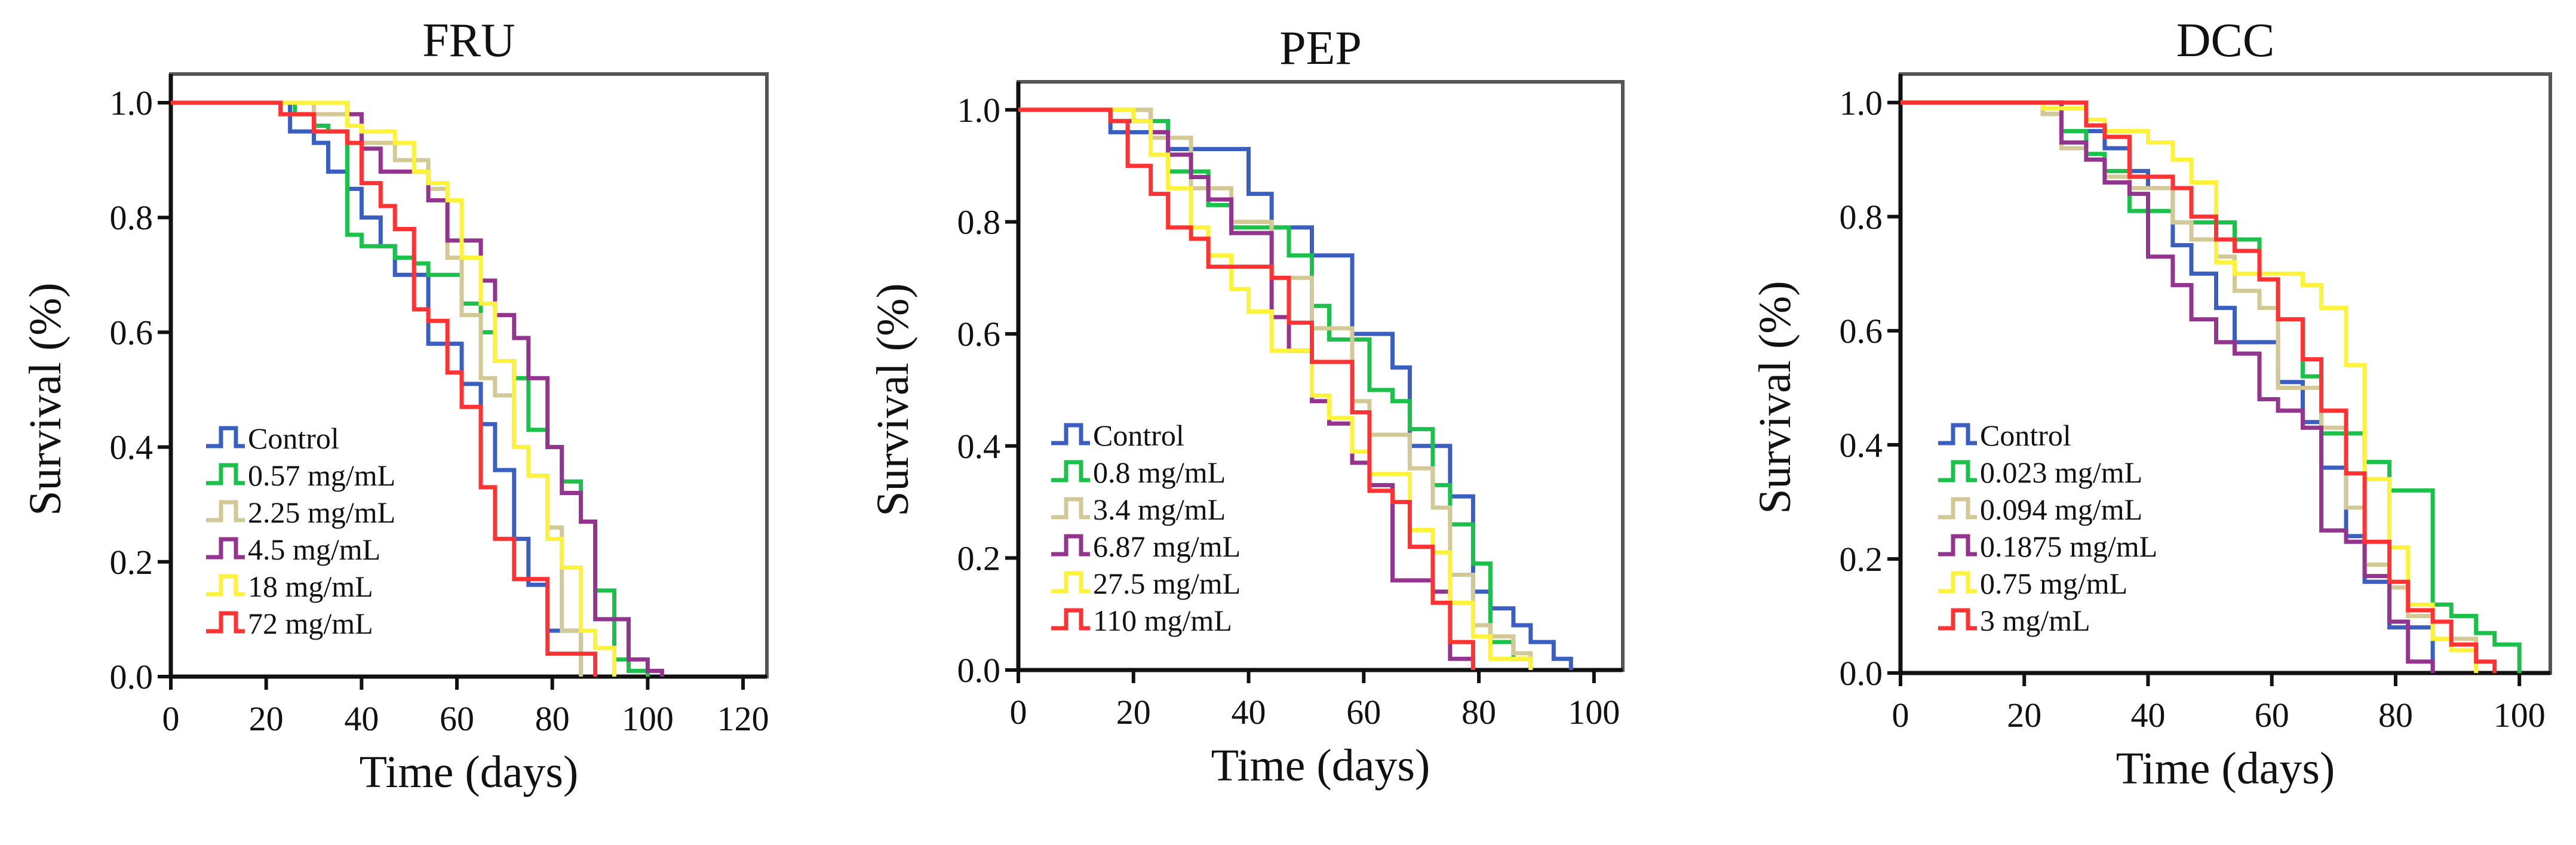 This screenshot has width=2576, height=845. Describe the element at coordinates (1167, 546) in the screenshot. I see `legend-label: 6.87 mg/mL` at that location.